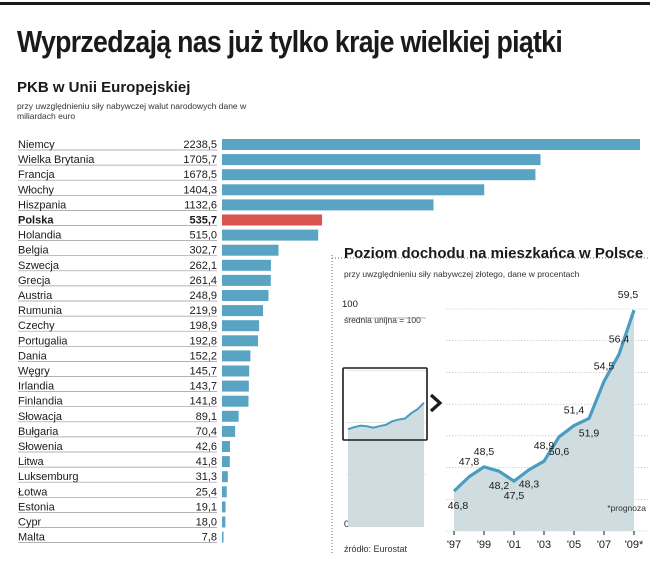 The image size is (650, 564). Describe the element at coordinates (203, 387) in the screenshot. I see `value-label-irlandia: 143,7` at that location.